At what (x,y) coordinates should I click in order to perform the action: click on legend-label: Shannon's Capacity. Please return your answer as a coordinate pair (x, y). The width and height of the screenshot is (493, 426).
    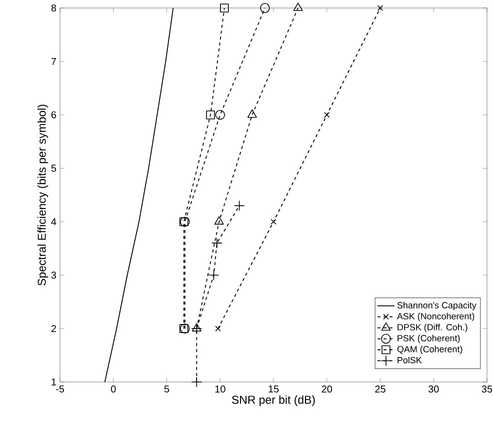
    Looking at the image, I should click on (436, 306).